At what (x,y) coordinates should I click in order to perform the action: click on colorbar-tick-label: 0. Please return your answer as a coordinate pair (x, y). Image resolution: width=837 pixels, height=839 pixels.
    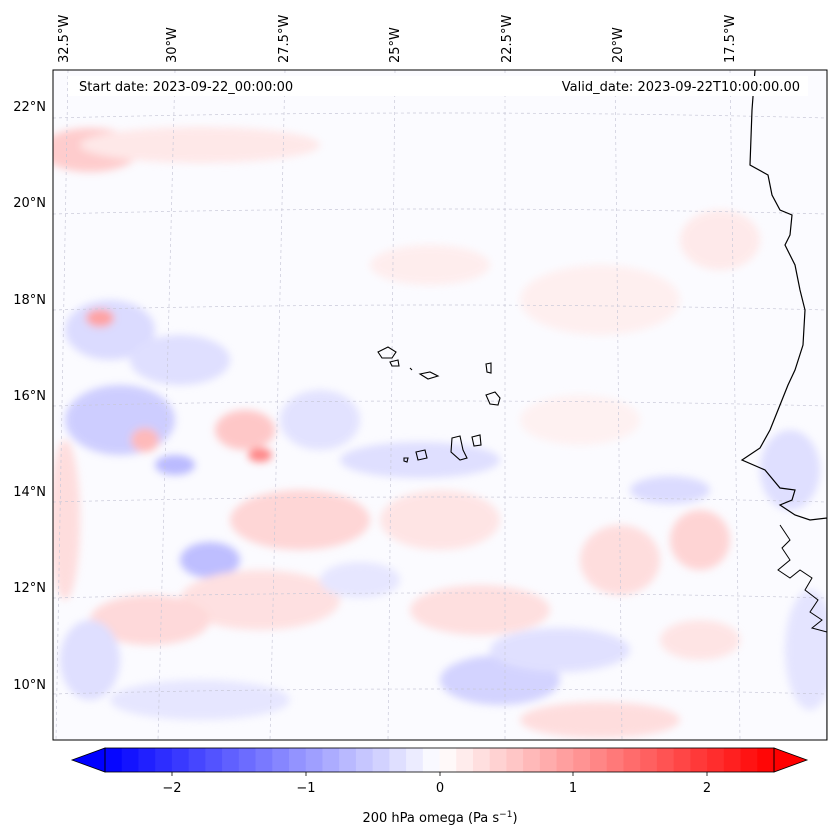
    Looking at the image, I should click on (440, 788).